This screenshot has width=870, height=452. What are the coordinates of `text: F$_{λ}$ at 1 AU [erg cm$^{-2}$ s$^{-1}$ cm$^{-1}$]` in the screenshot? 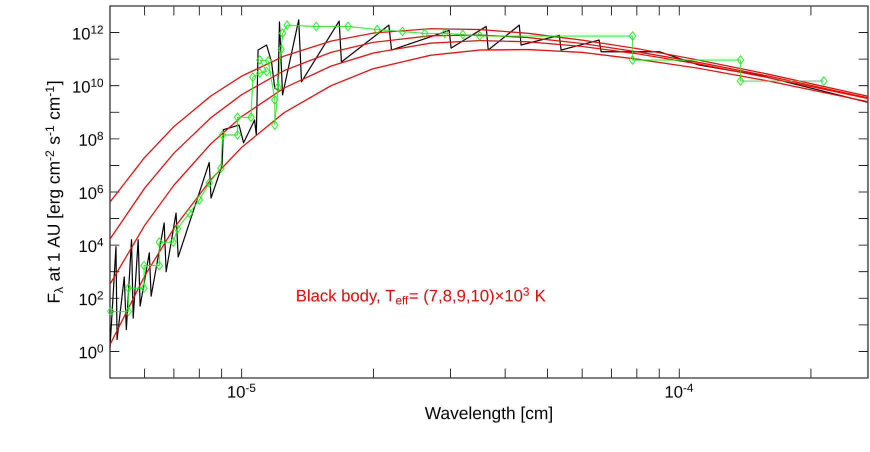 It's located at (54, 192).